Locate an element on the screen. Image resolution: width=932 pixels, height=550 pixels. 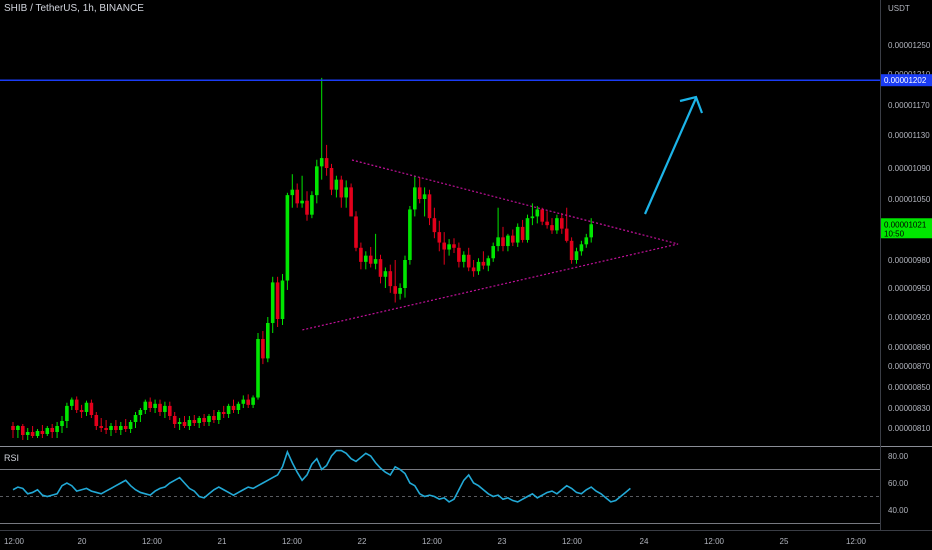
rsi-axis: 80.00 60.00 40.00 is located at coordinates (898, 483).